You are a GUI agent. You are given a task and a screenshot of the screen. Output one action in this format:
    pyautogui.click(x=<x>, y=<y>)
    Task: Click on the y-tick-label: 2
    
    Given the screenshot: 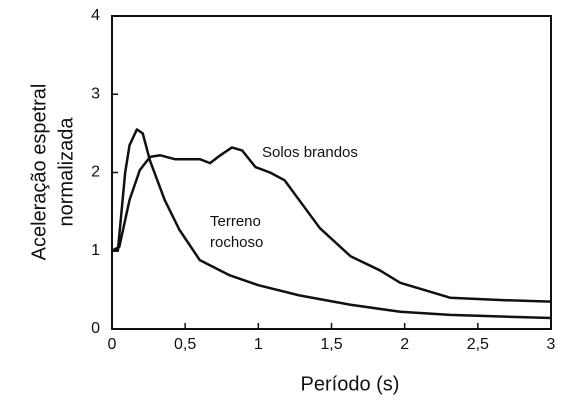 What is the action you would take?
    pyautogui.click(x=95, y=172)
    